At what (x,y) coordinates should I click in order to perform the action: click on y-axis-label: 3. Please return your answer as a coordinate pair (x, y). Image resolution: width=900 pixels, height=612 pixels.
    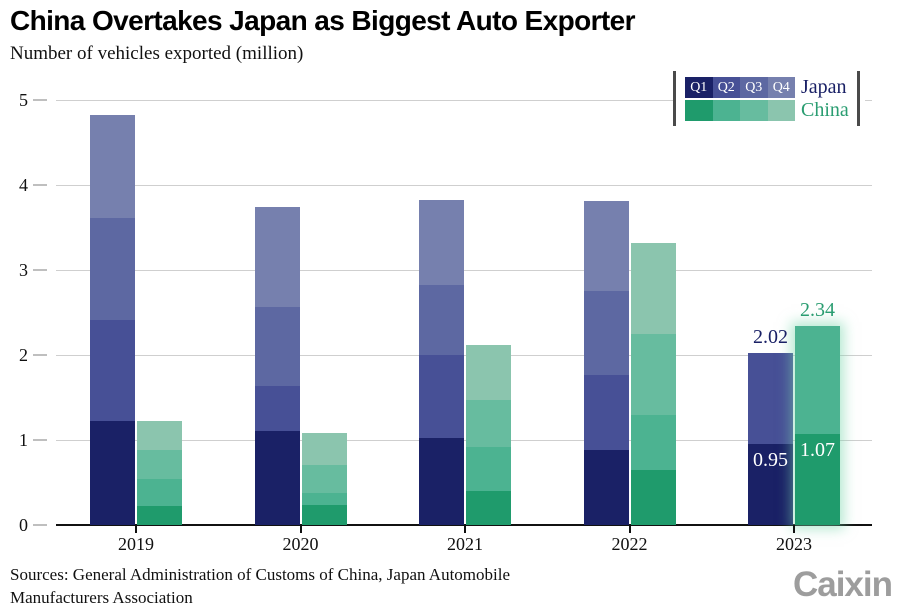
    Looking at the image, I should click on (23, 270).